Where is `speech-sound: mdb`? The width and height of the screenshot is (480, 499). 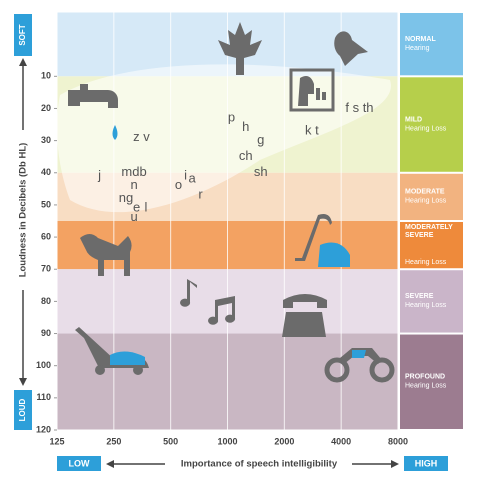 speech-sound: mdb is located at coordinates (133, 171).